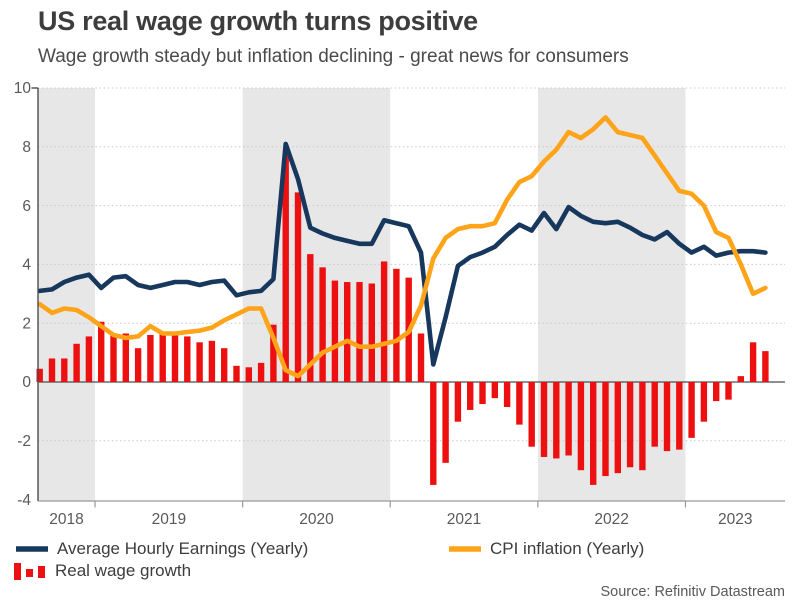 The height and width of the screenshot is (605, 806). What do you see at coordinates (258, 21) in the screenshot?
I see `chart-title: US real wage growth turns positive` at bounding box center [258, 21].